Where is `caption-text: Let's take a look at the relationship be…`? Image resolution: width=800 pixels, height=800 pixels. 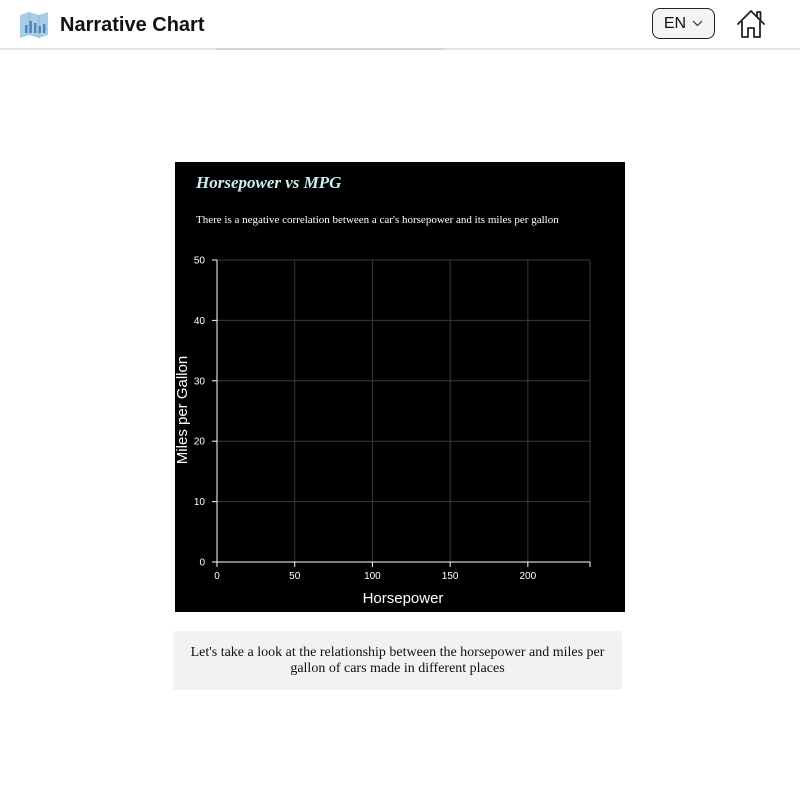
caption-text: Let's take a look at the relationship be… is located at coordinates (397, 660).